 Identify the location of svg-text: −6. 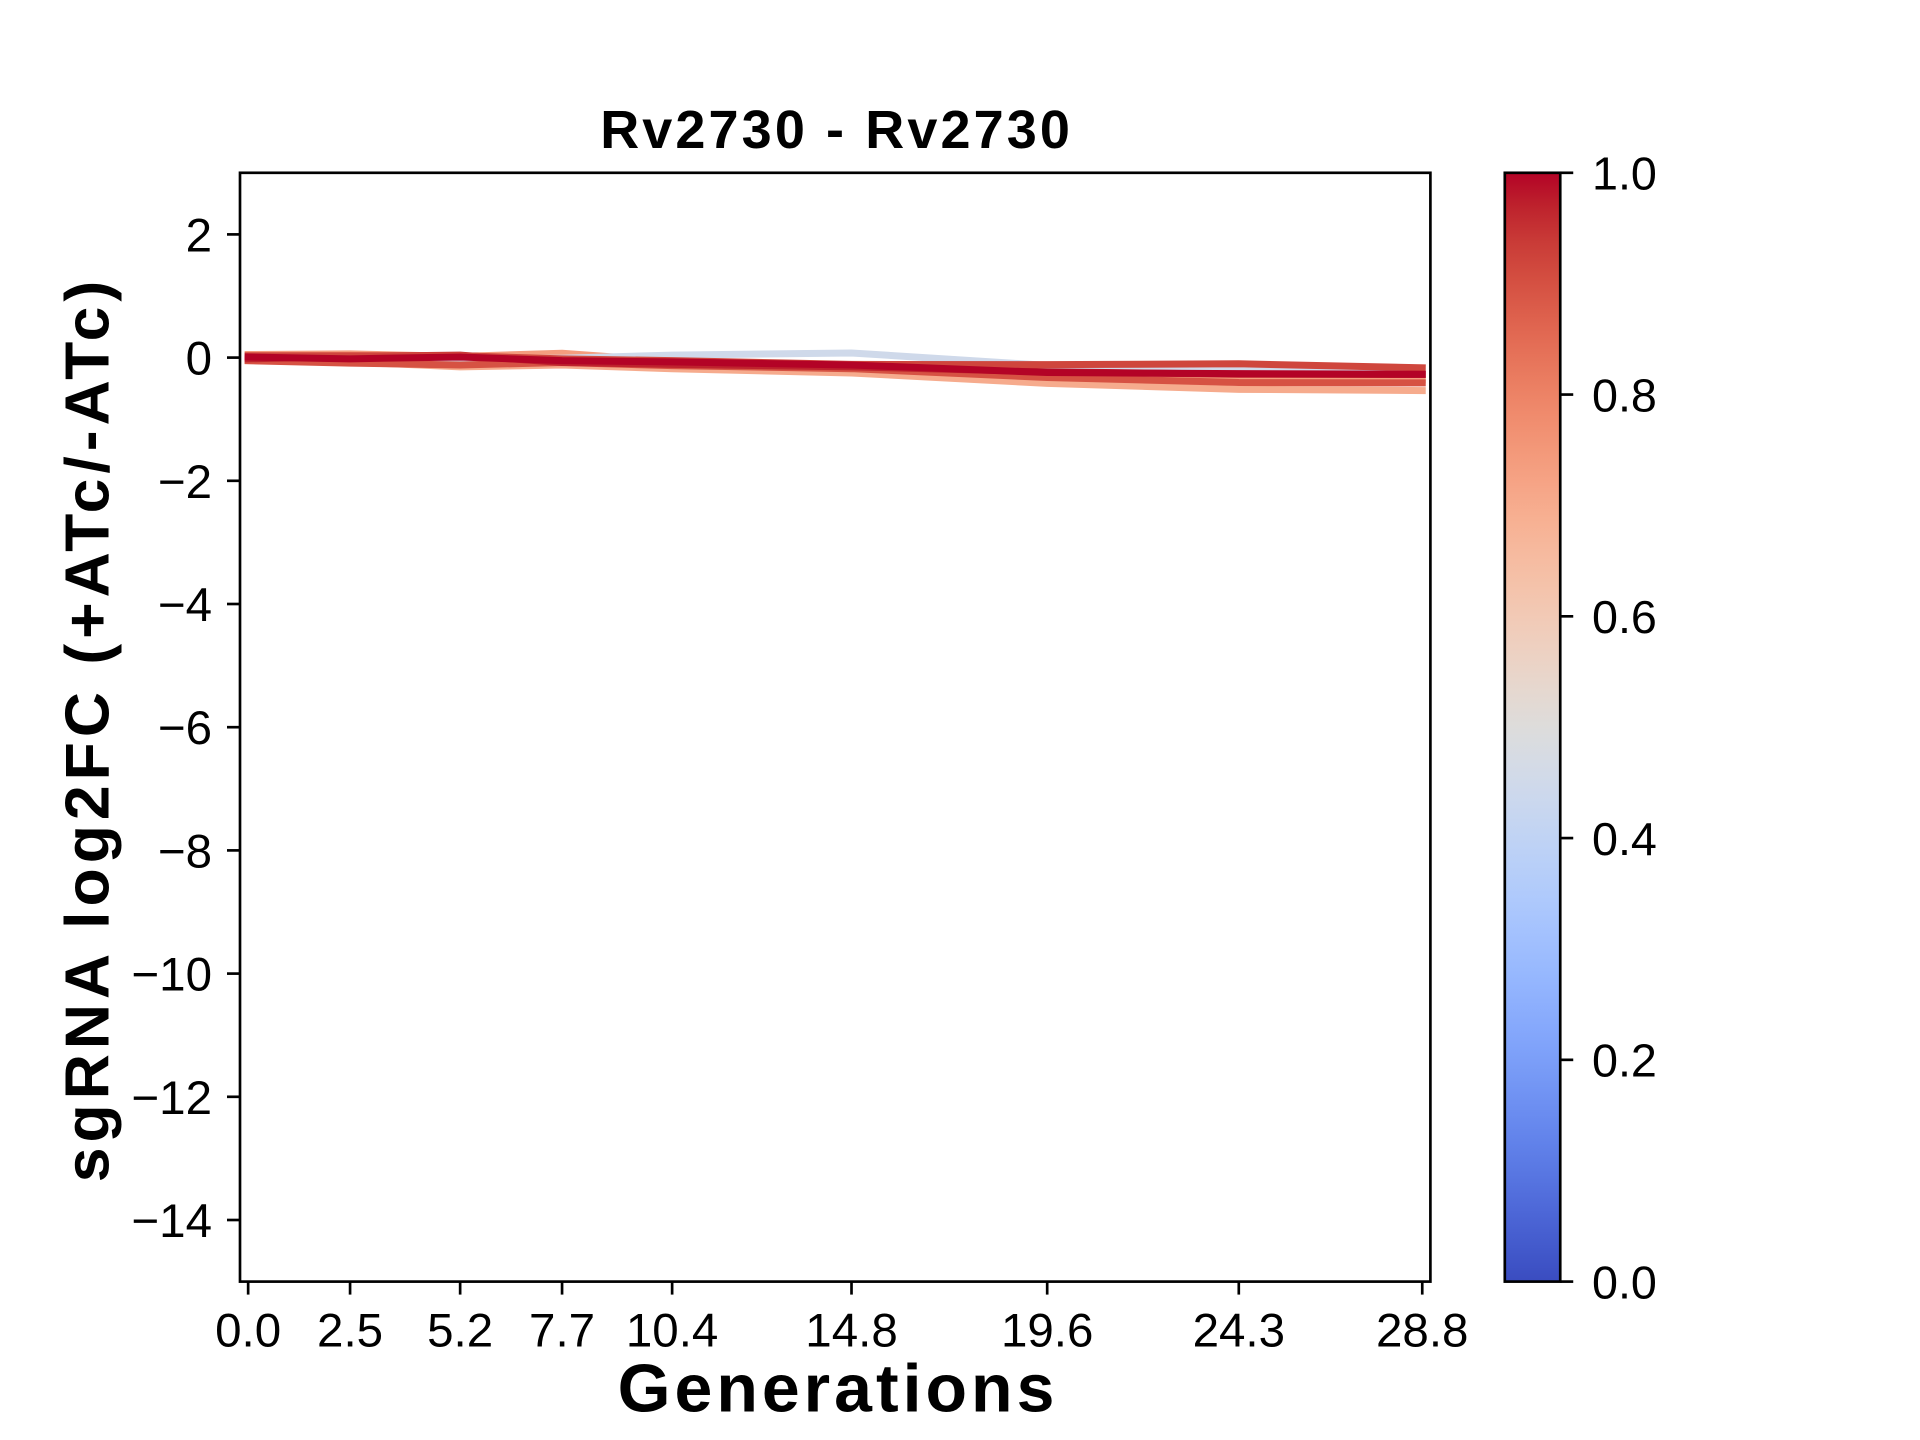
(185, 728).